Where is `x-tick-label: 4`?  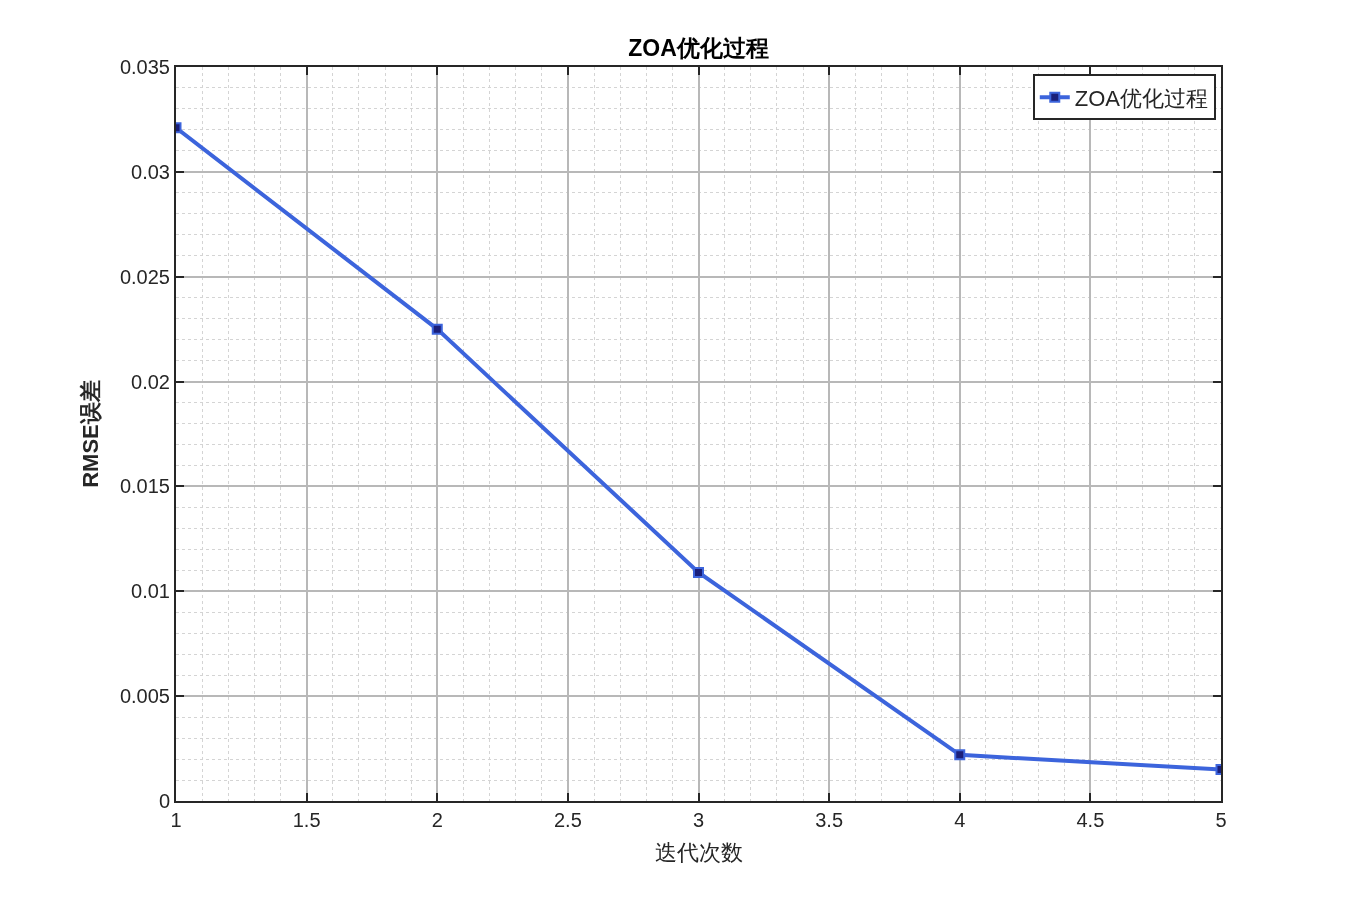 x-tick-label: 4 is located at coordinates (960, 820).